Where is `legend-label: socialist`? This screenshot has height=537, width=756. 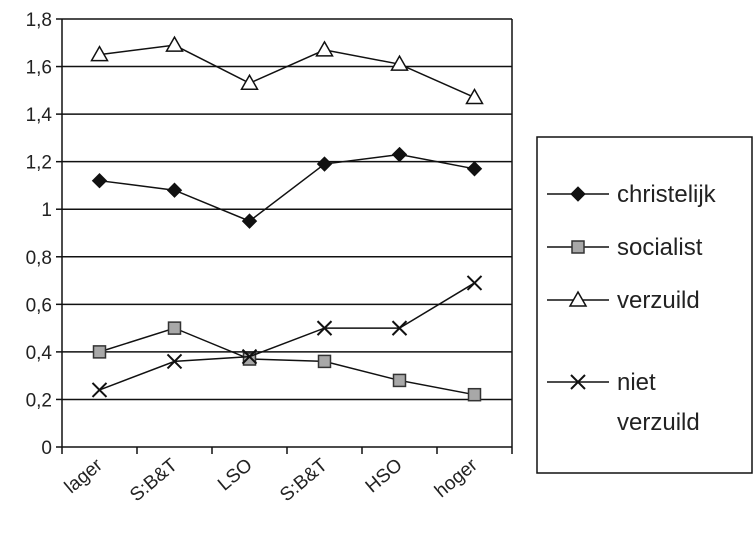 legend-label: socialist is located at coordinates (660, 247).